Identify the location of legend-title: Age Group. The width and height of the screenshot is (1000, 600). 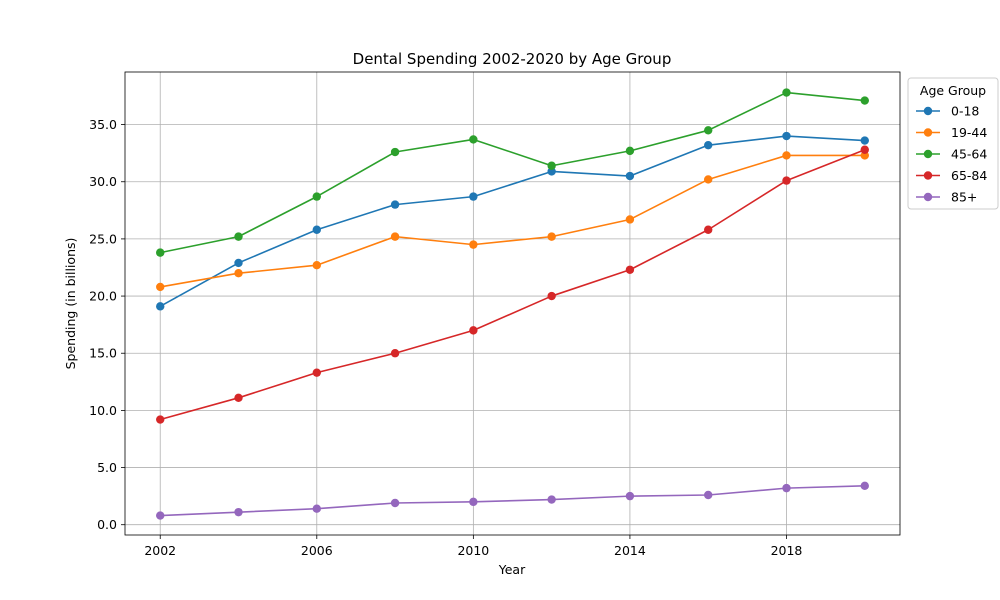
(953, 90).